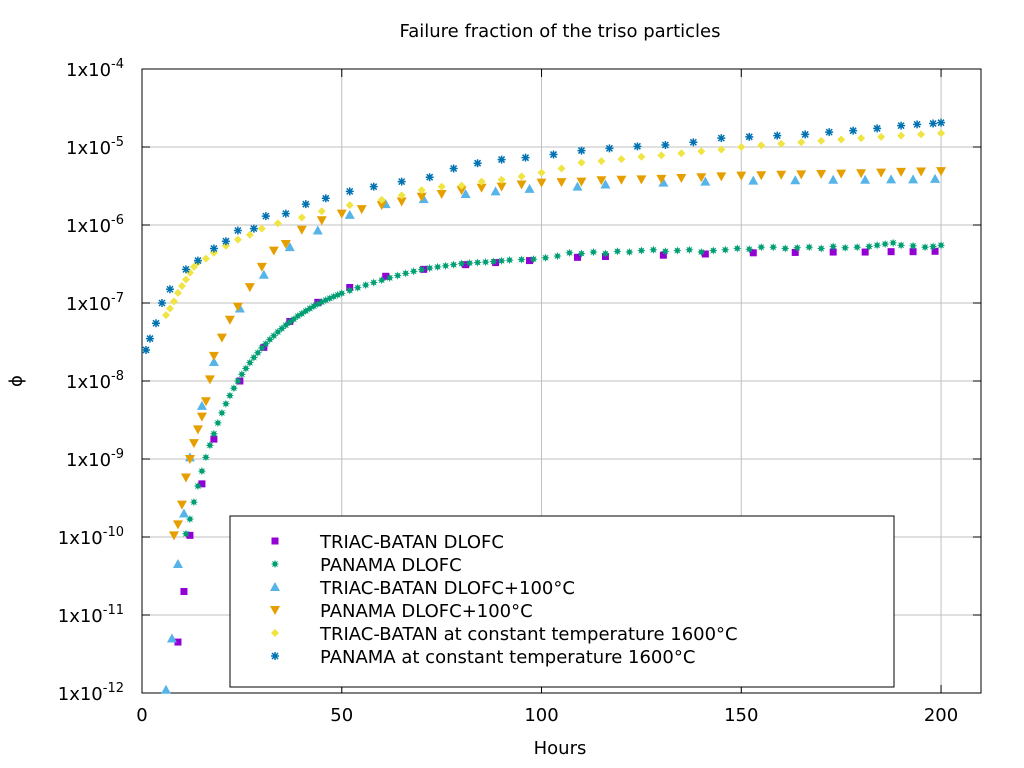  I want to click on legend-label: PANAMA DLOFC+100°C, so click(426, 611).